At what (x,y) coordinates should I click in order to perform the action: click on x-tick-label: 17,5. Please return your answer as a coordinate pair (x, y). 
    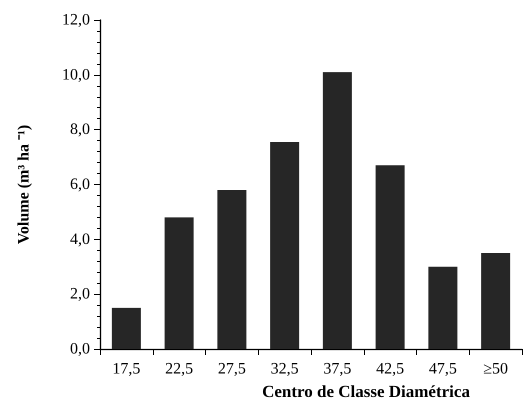
    Looking at the image, I should click on (126, 369).